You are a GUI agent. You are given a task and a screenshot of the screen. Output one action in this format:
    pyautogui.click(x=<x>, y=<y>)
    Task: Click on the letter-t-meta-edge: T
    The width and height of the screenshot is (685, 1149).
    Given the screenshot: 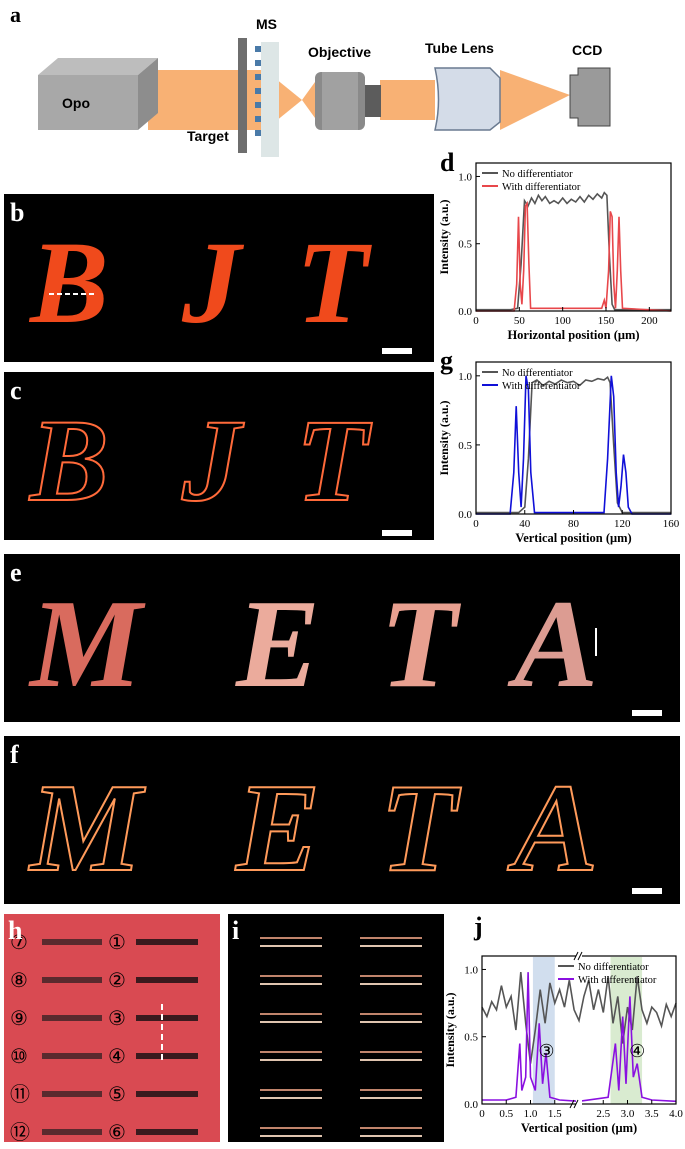 What is the action you would take?
    pyautogui.click(x=421, y=828)
    